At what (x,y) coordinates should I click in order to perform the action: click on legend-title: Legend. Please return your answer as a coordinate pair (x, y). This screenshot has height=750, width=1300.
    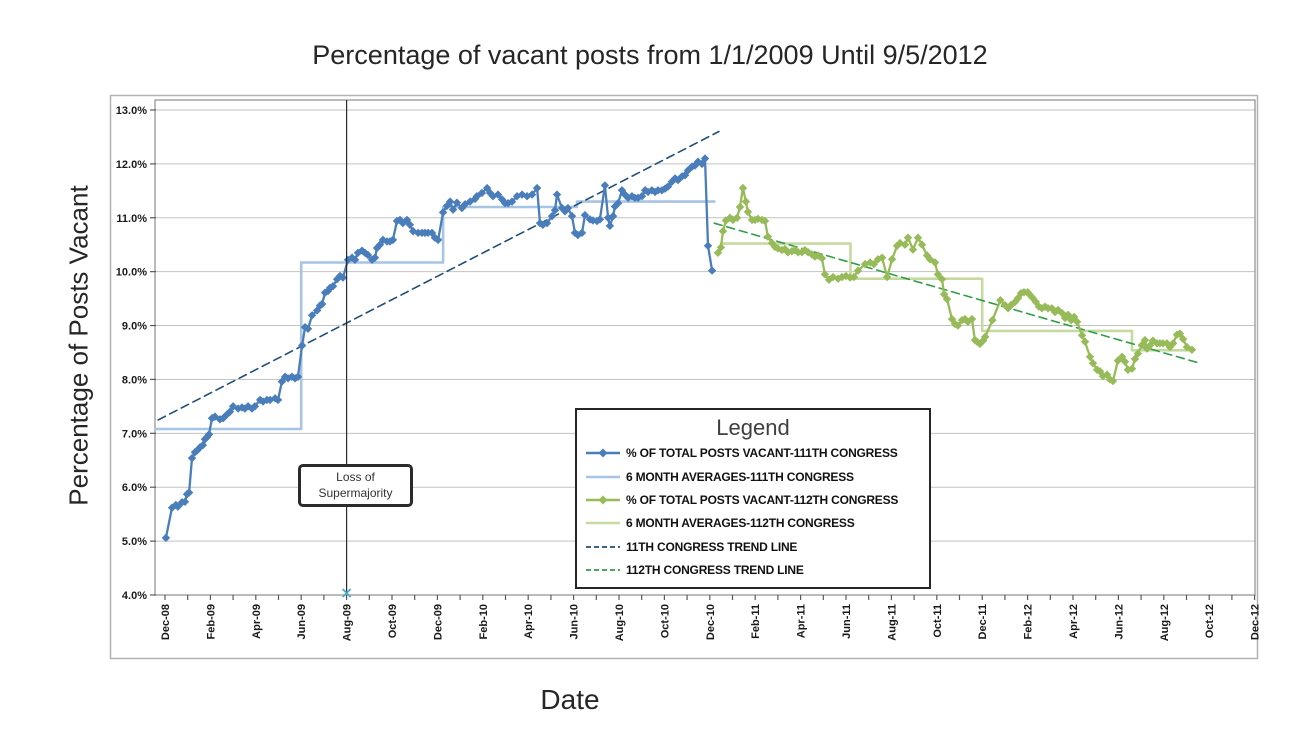
    Looking at the image, I should click on (753, 427).